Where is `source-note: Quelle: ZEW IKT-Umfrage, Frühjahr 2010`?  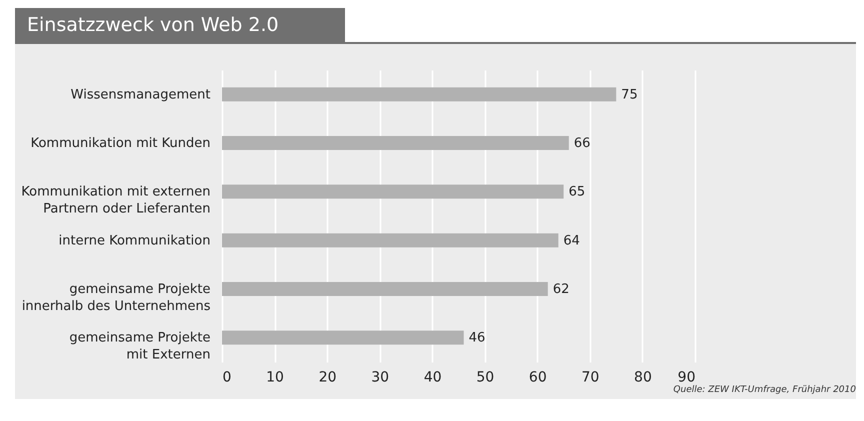 source-note: Quelle: ZEW IKT-Umfrage, Frühjahr 2010 is located at coordinates (764, 390).